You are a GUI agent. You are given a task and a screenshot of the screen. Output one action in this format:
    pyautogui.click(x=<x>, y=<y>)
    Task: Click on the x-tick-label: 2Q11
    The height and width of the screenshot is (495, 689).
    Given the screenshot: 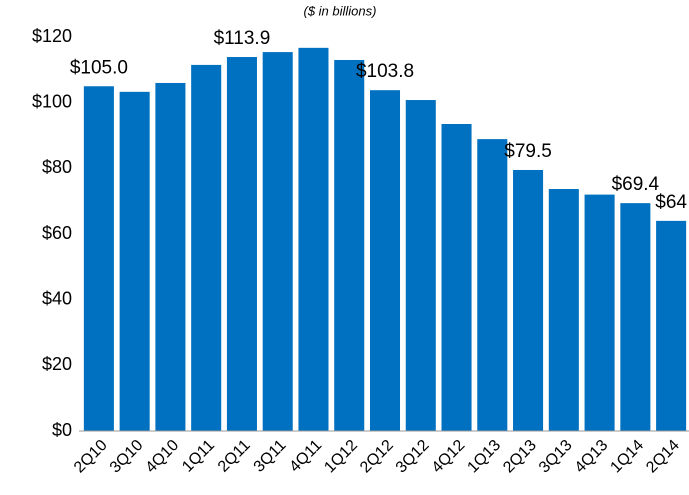 What is the action you would take?
    pyautogui.click(x=234, y=456)
    